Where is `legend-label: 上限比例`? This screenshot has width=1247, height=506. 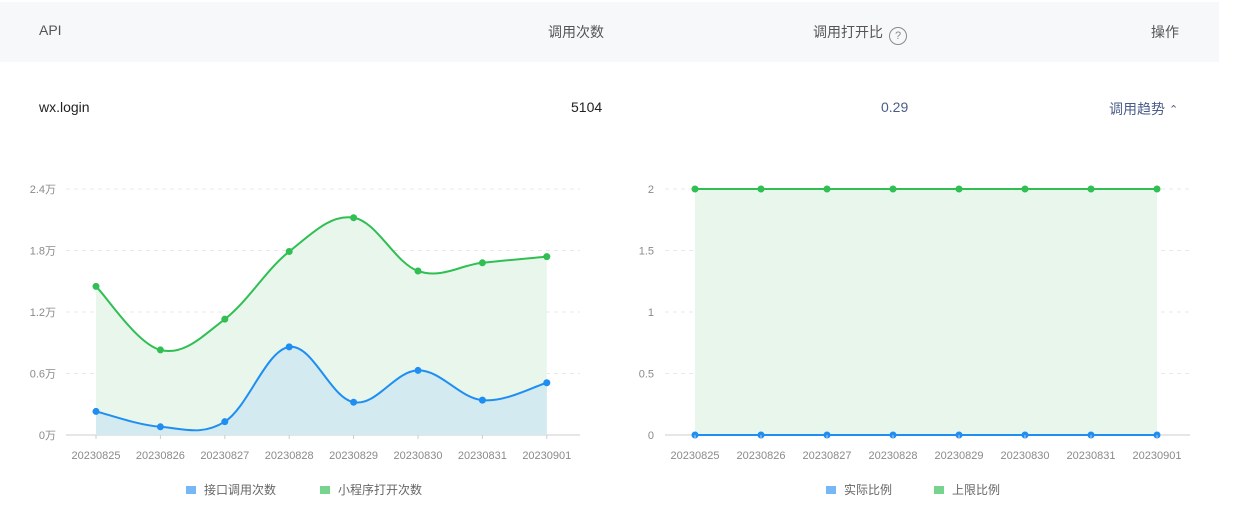 legend-label: 上限比例 is located at coordinates (976, 490).